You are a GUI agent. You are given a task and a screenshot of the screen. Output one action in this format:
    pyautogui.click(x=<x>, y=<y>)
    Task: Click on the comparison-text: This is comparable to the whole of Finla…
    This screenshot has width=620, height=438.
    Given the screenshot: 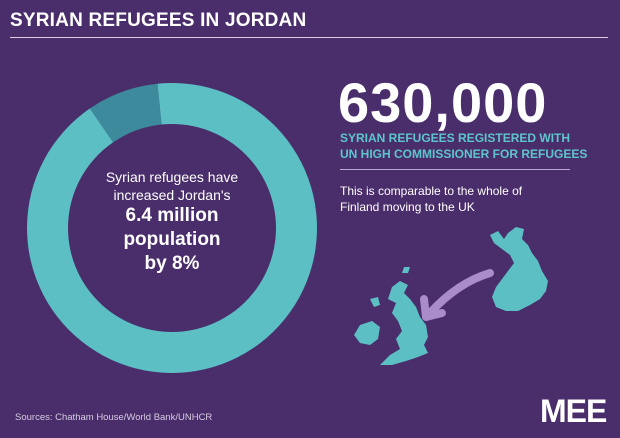 What is the action you would take?
    pyautogui.click(x=460, y=199)
    